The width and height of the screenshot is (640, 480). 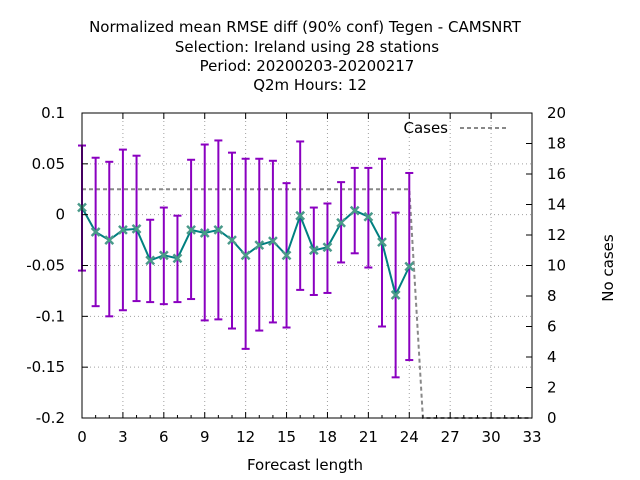 I want to click on x-tick-label: 27, so click(x=450, y=437).